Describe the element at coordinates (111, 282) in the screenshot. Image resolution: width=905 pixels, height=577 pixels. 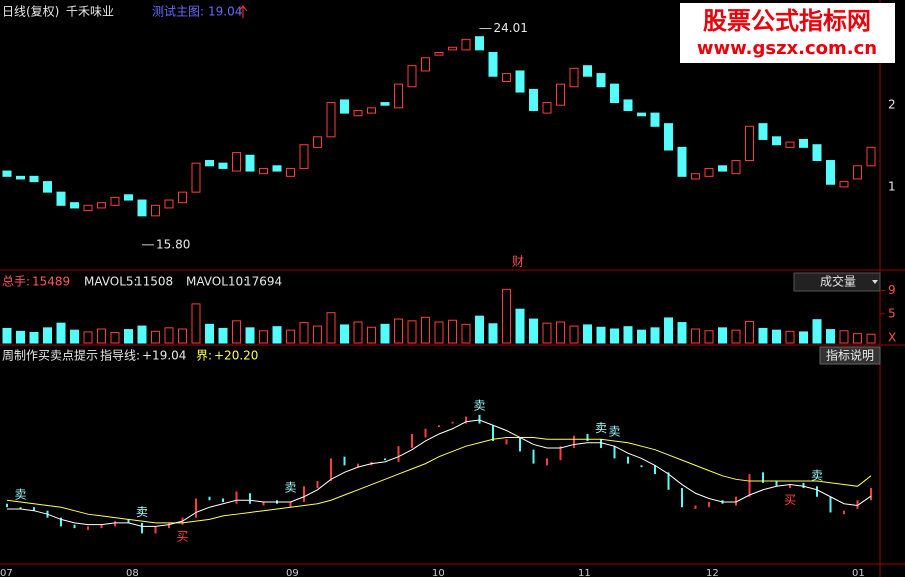
I see `ma5-label: MAVOL5:` at that location.